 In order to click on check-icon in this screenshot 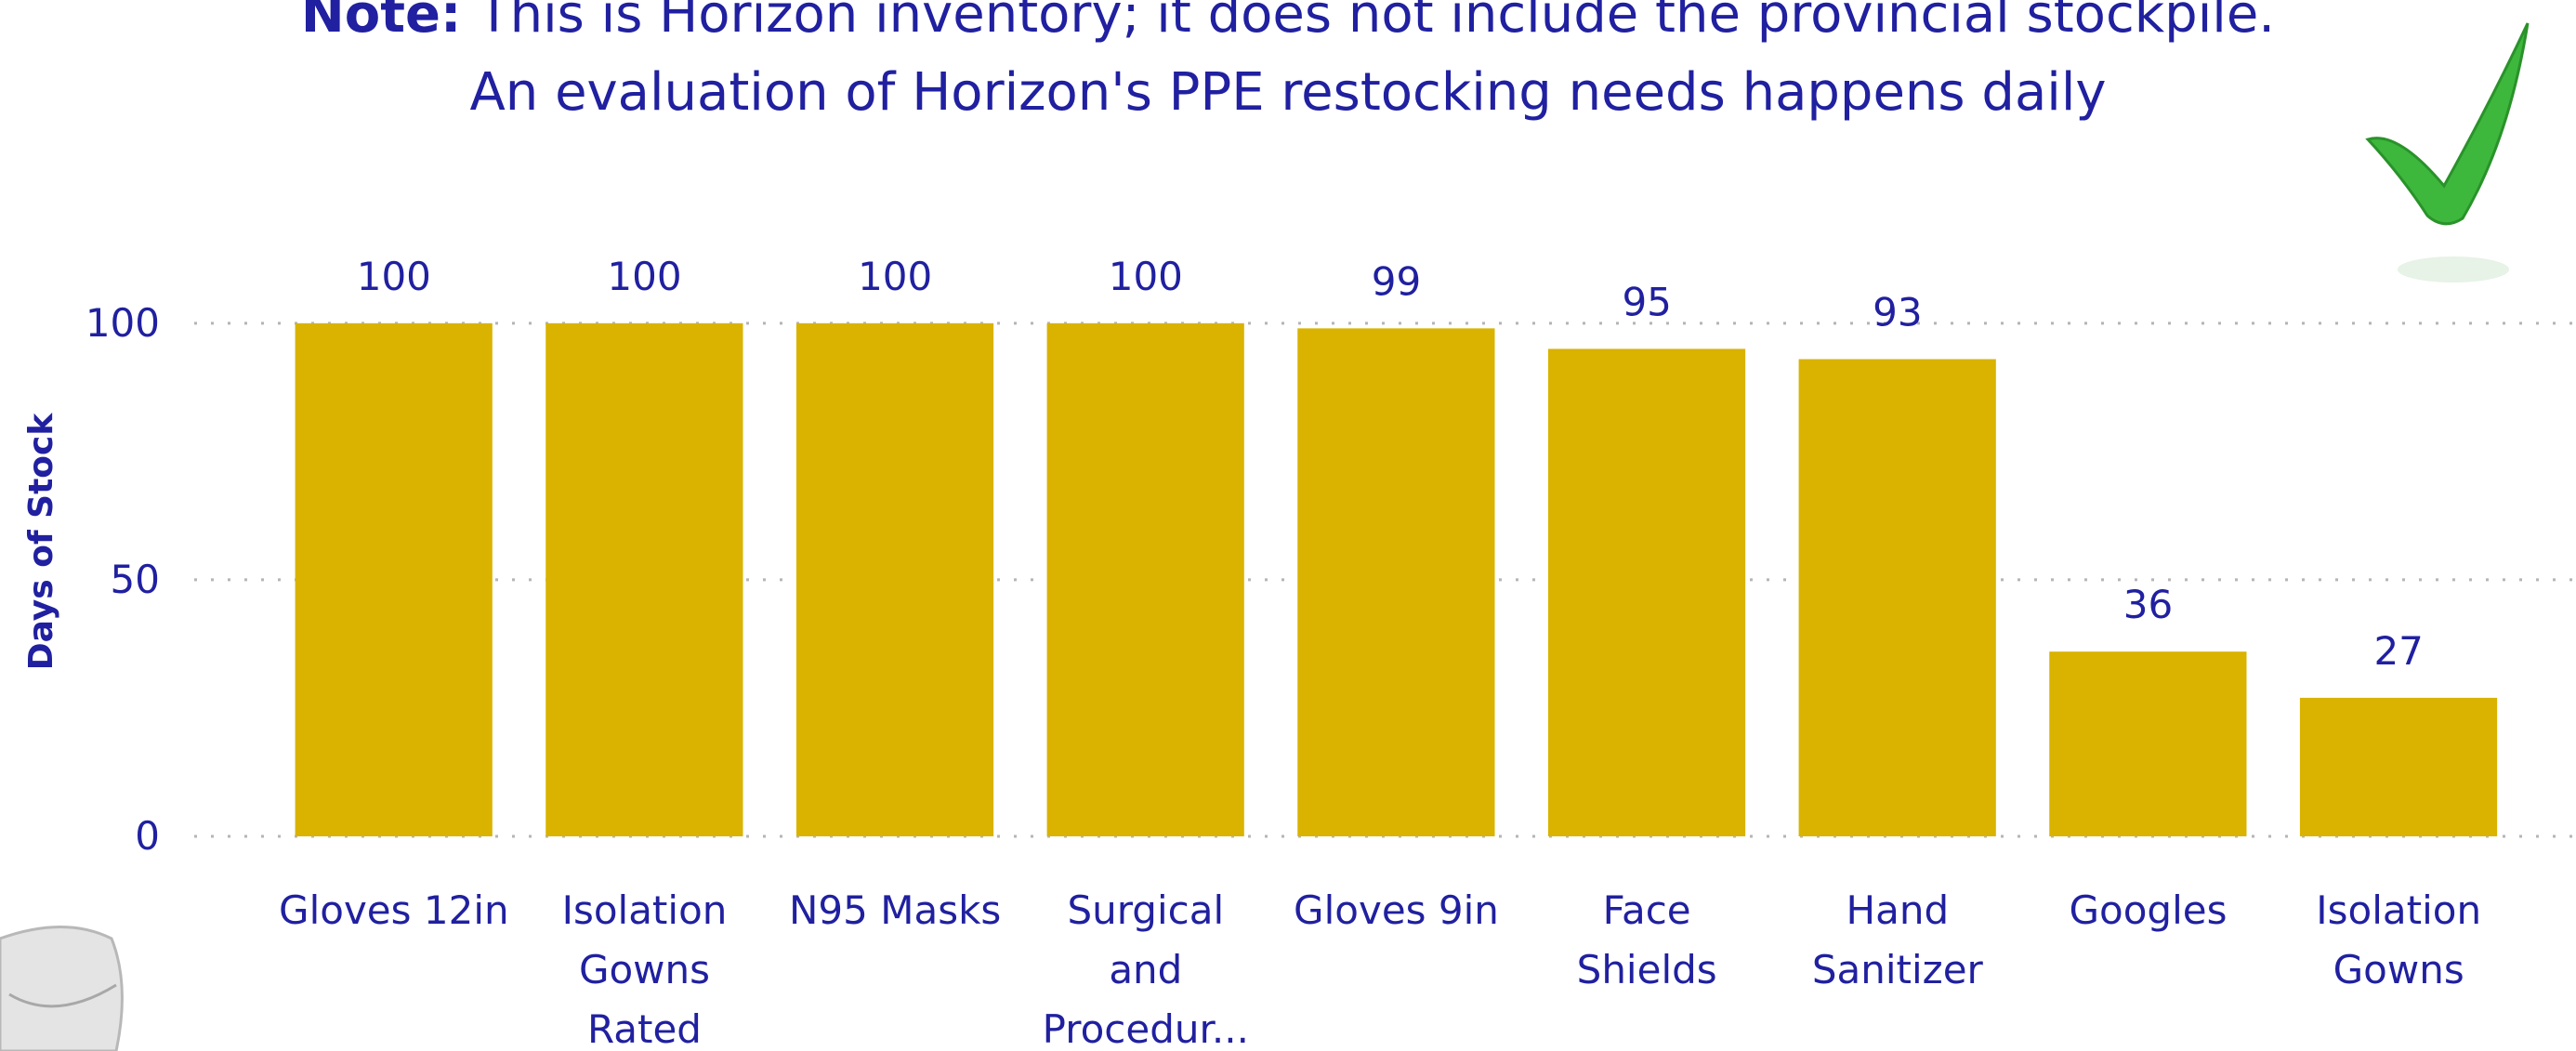, I will do `click(2447, 152)`.